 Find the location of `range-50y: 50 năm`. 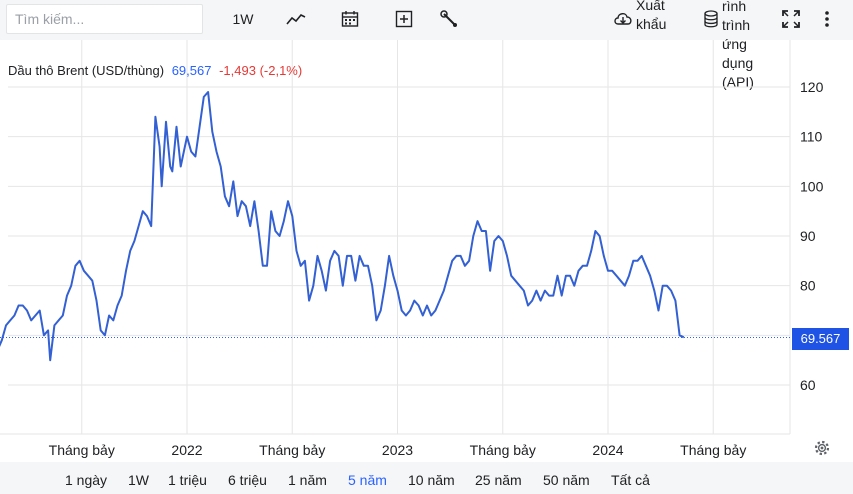

range-50y: 50 năm is located at coordinates (566, 480).